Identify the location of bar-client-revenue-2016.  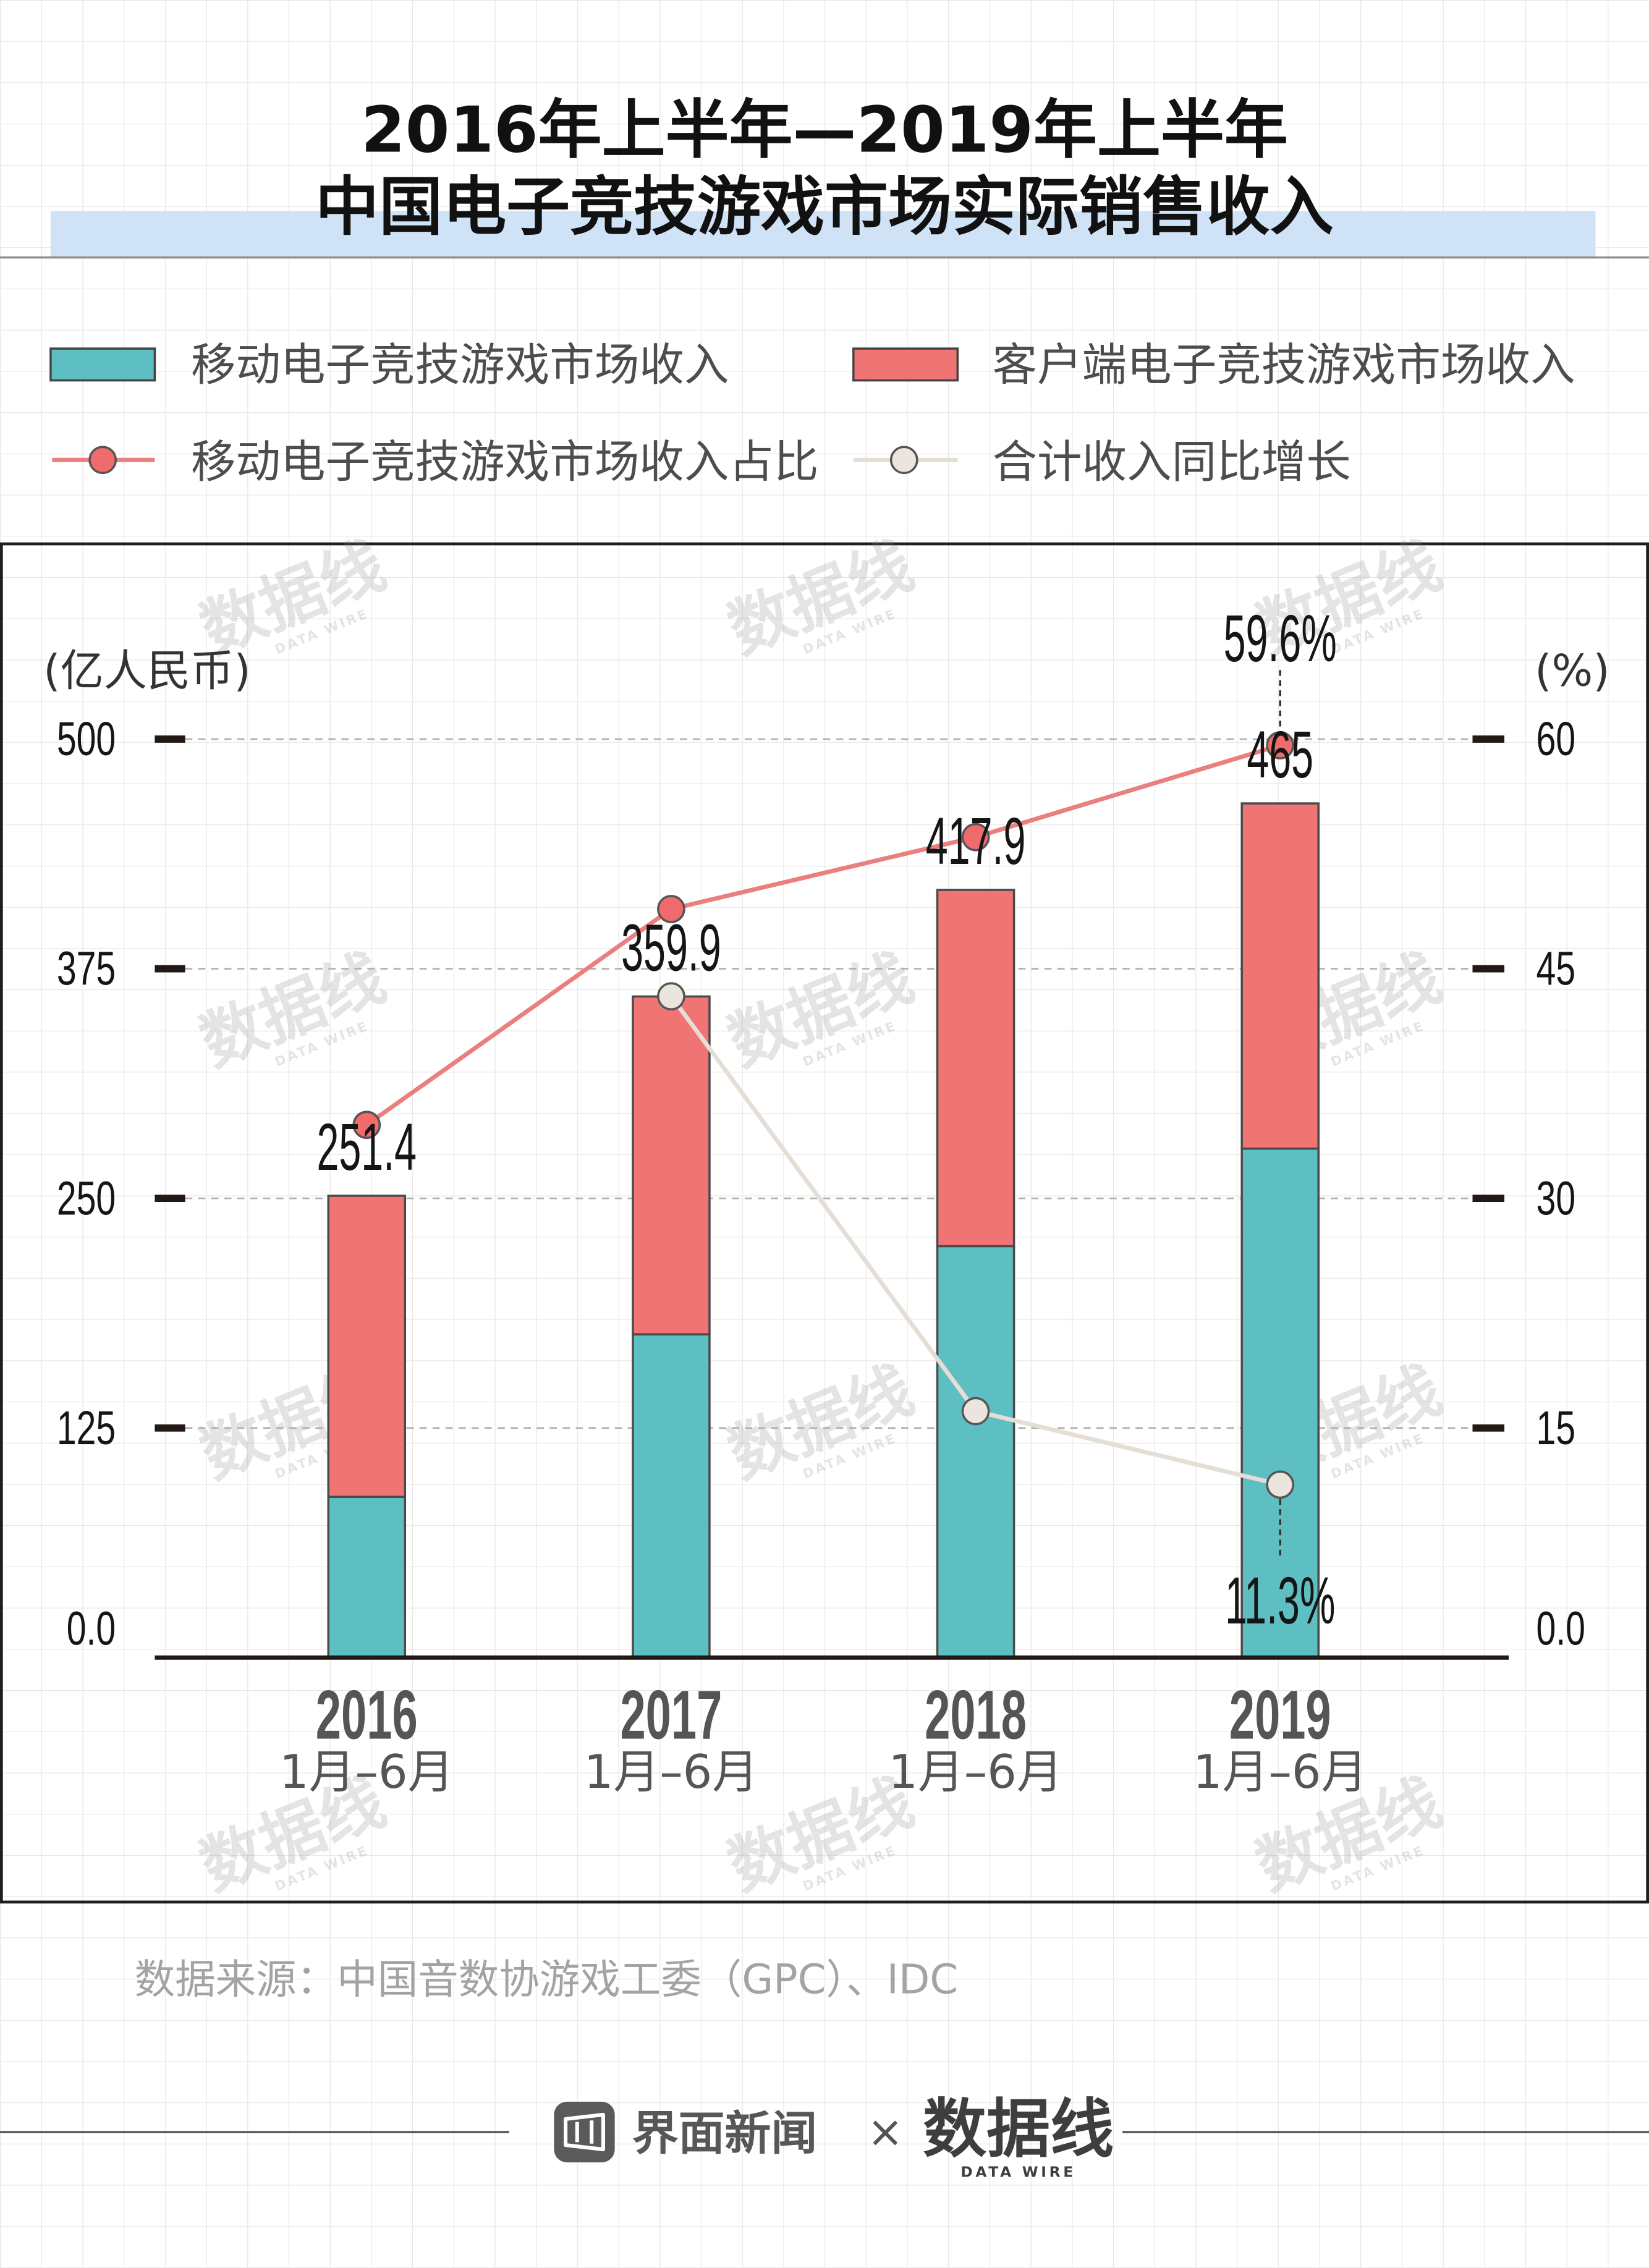
(367, 1346).